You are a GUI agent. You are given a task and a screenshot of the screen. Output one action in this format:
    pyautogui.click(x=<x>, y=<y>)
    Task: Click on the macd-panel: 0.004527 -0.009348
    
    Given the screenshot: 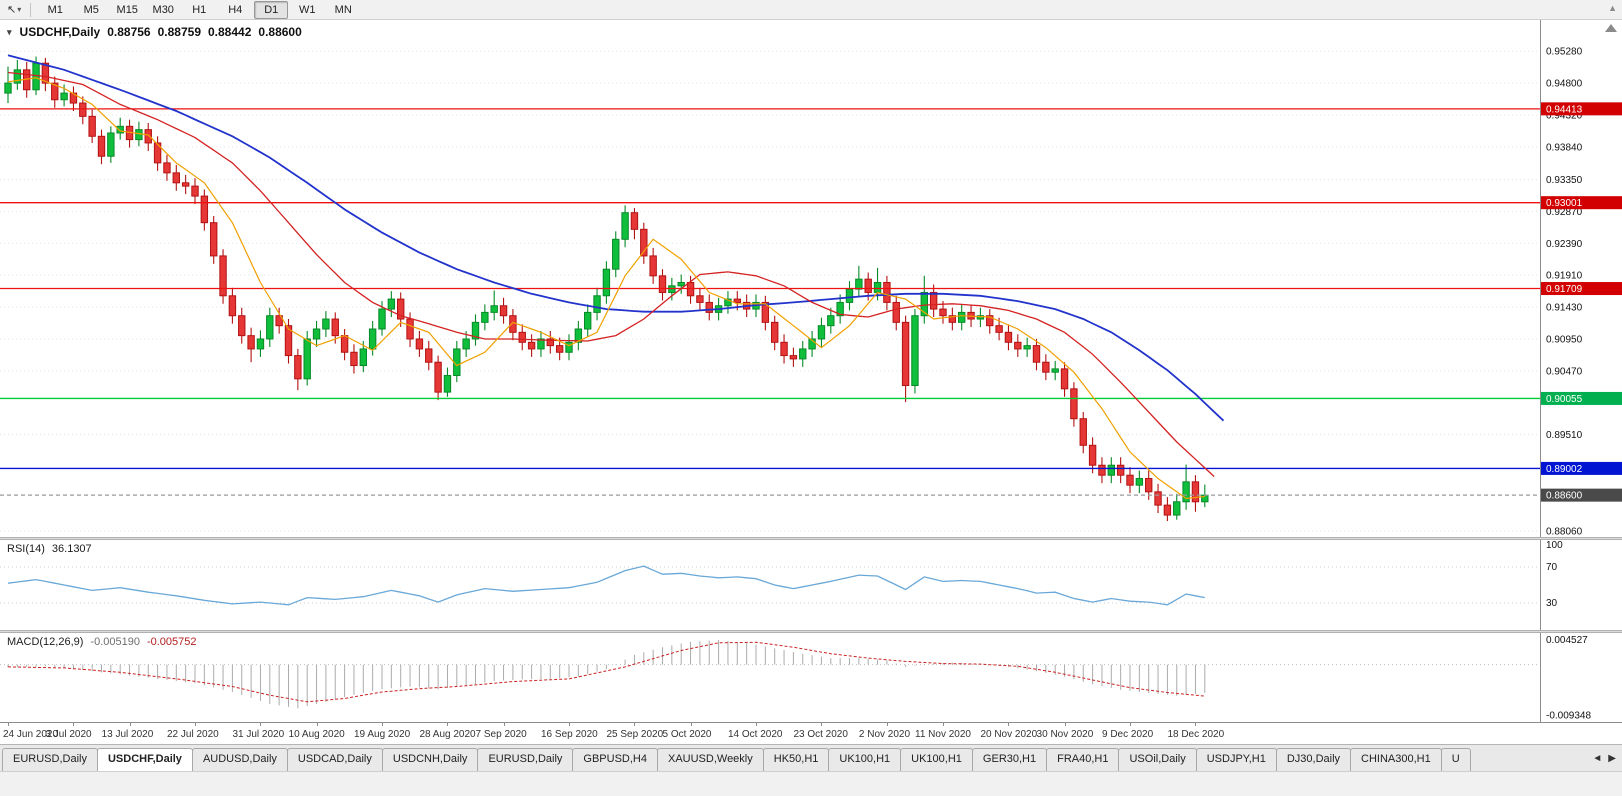 What is the action you would take?
    pyautogui.click(x=811, y=677)
    